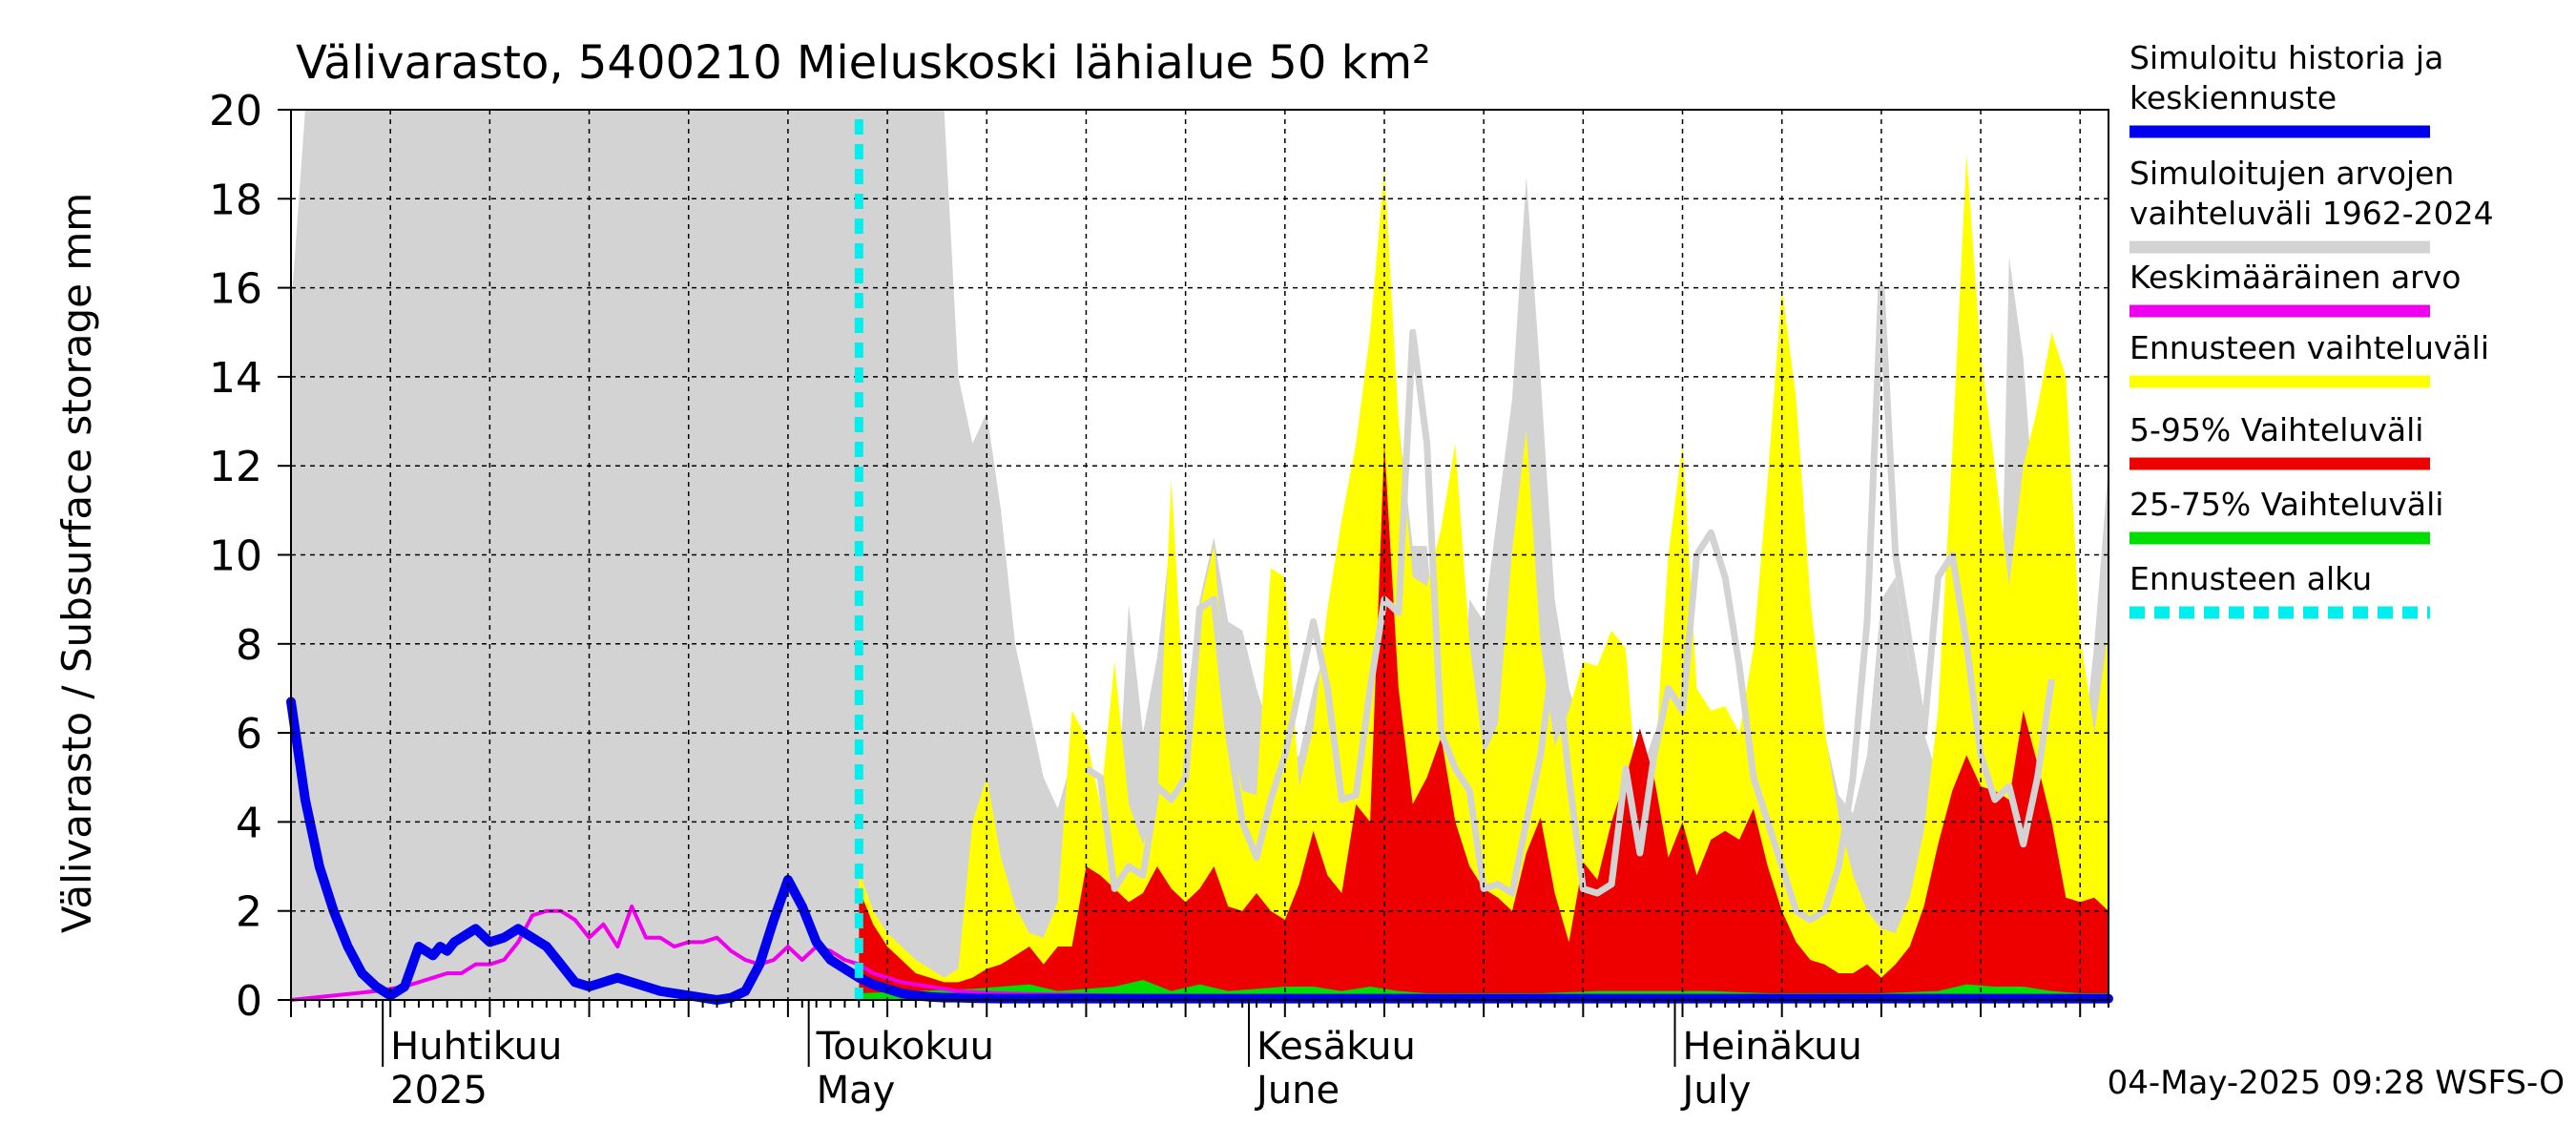 The width and height of the screenshot is (2576, 1145). Describe the element at coordinates (1297, 1091) in the screenshot. I see `month-label-en: June` at that location.